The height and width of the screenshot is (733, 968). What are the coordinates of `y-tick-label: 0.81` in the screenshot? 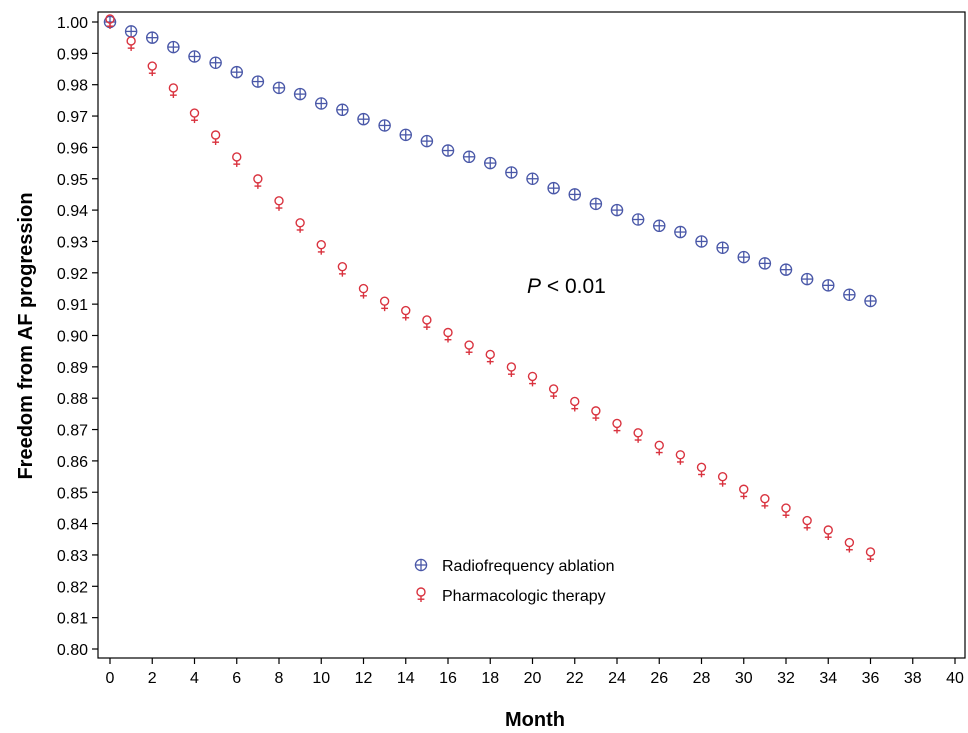 It's located at (72, 619).